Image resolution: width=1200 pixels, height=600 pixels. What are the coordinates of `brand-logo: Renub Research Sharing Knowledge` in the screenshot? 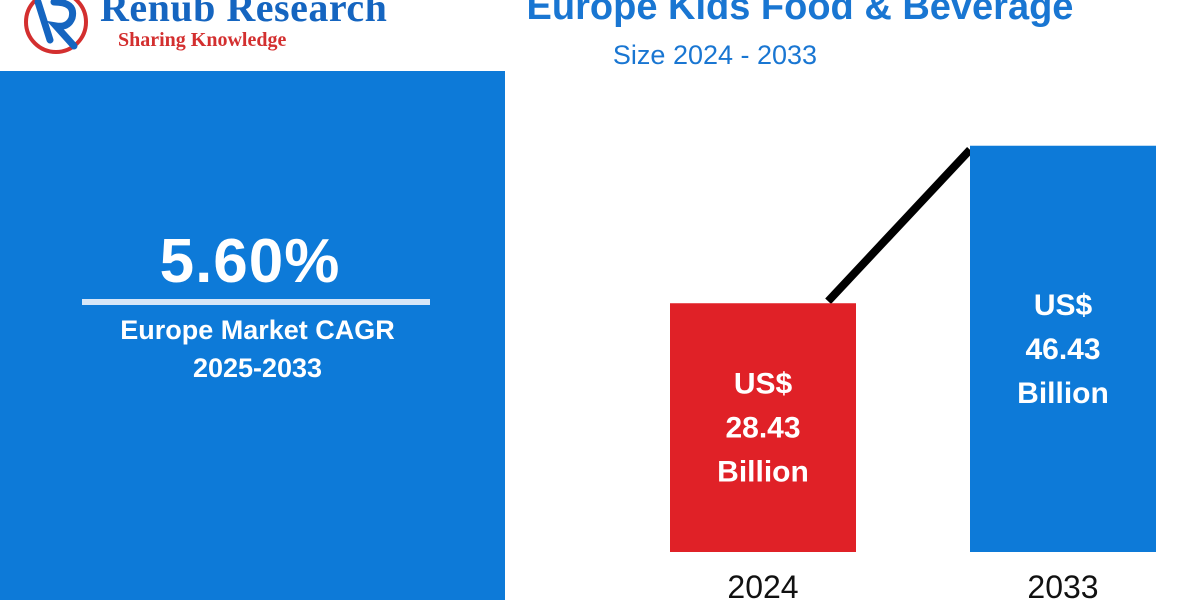 It's located at (208, 29).